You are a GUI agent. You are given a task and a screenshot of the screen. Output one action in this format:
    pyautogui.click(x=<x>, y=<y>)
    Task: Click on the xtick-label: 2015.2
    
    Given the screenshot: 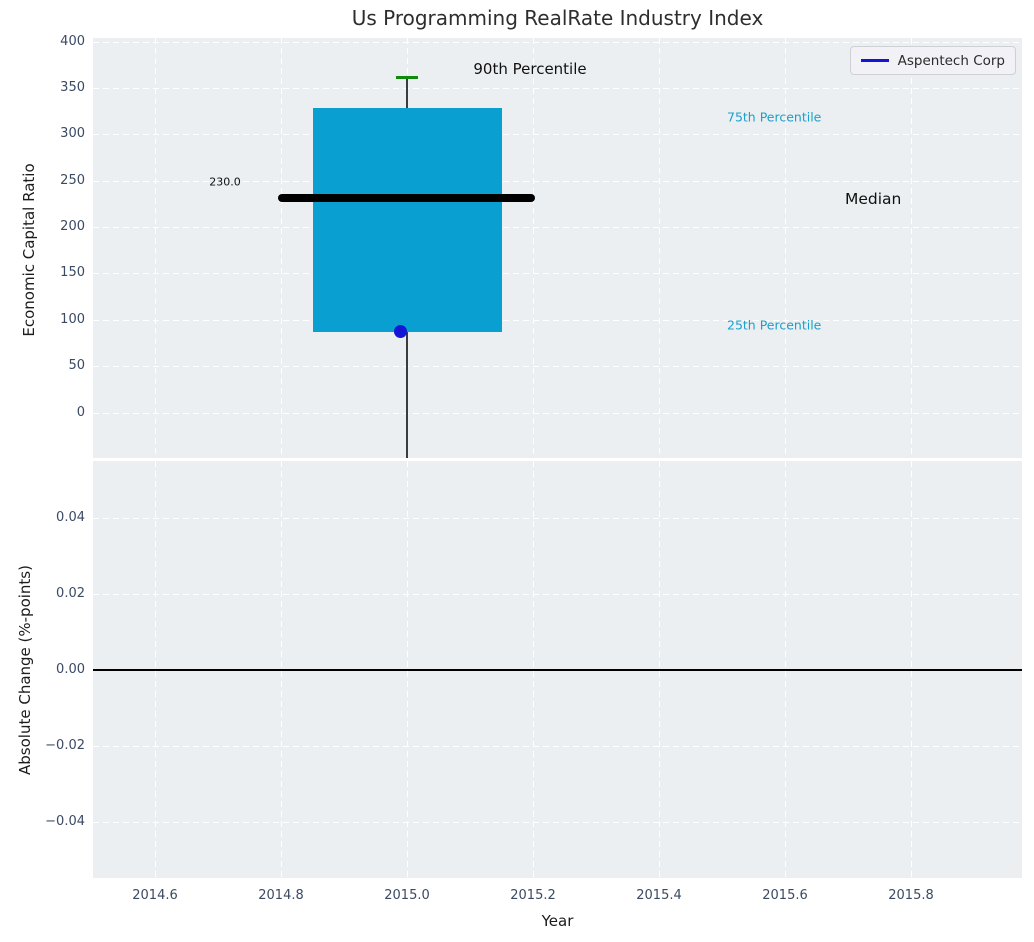 What is the action you would take?
    pyautogui.click(x=533, y=895)
    